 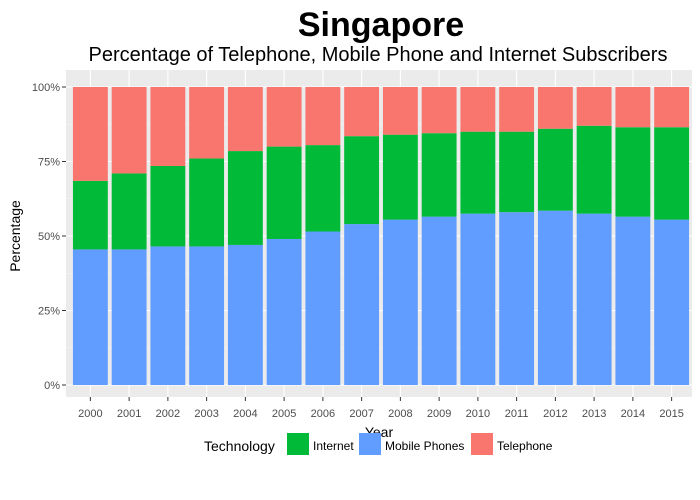 What do you see at coordinates (672, 302) in the screenshot?
I see `bar-mobile-phones-2015` at bounding box center [672, 302].